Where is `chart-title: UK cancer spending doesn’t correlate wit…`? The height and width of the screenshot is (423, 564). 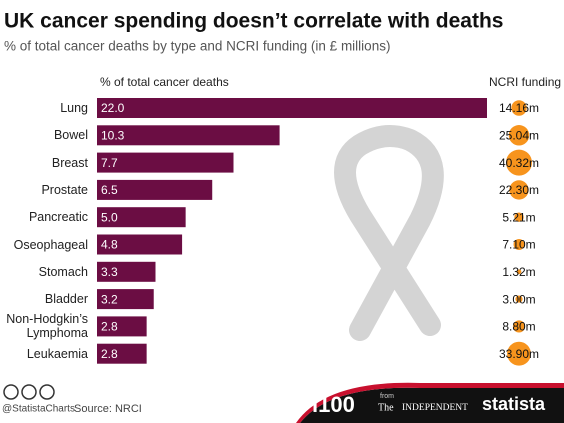
chart-title: UK cancer spending doesn’t correlate wit… is located at coordinates (253, 21).